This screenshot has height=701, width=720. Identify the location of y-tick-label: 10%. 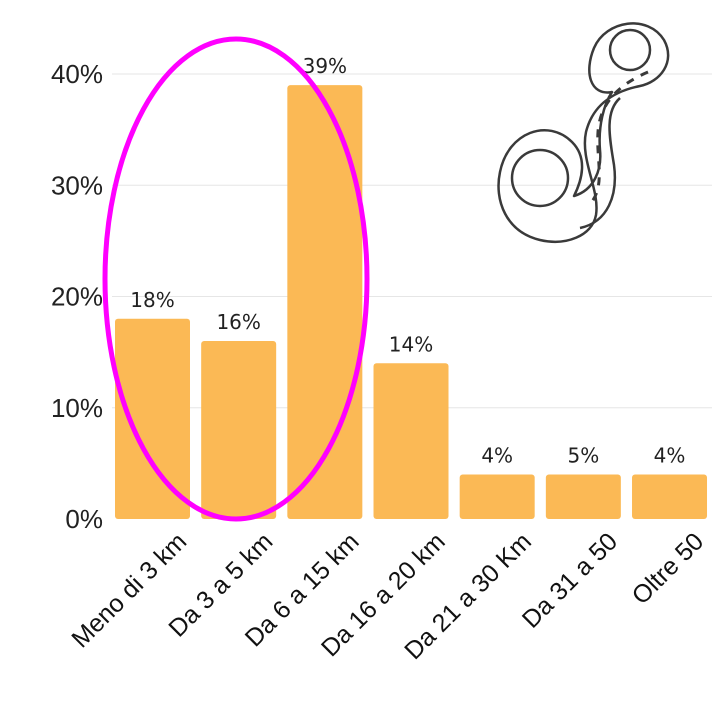
(77, 408).